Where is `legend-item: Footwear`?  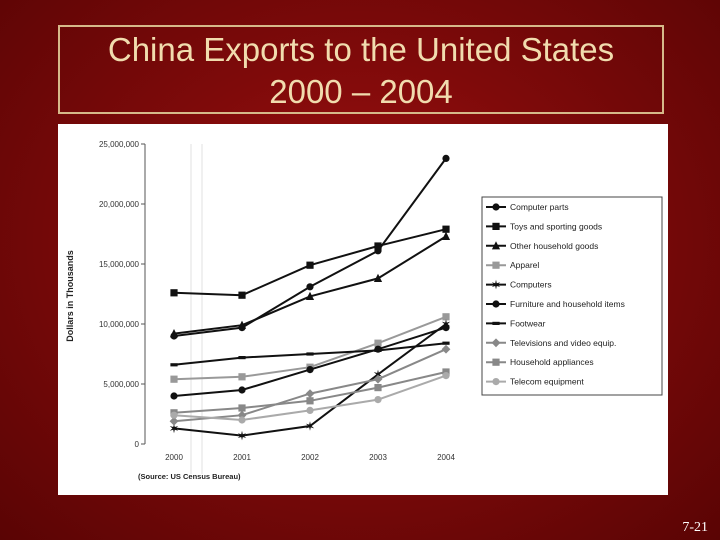
legend-item: Footwear is located at coordinates (516, 323).